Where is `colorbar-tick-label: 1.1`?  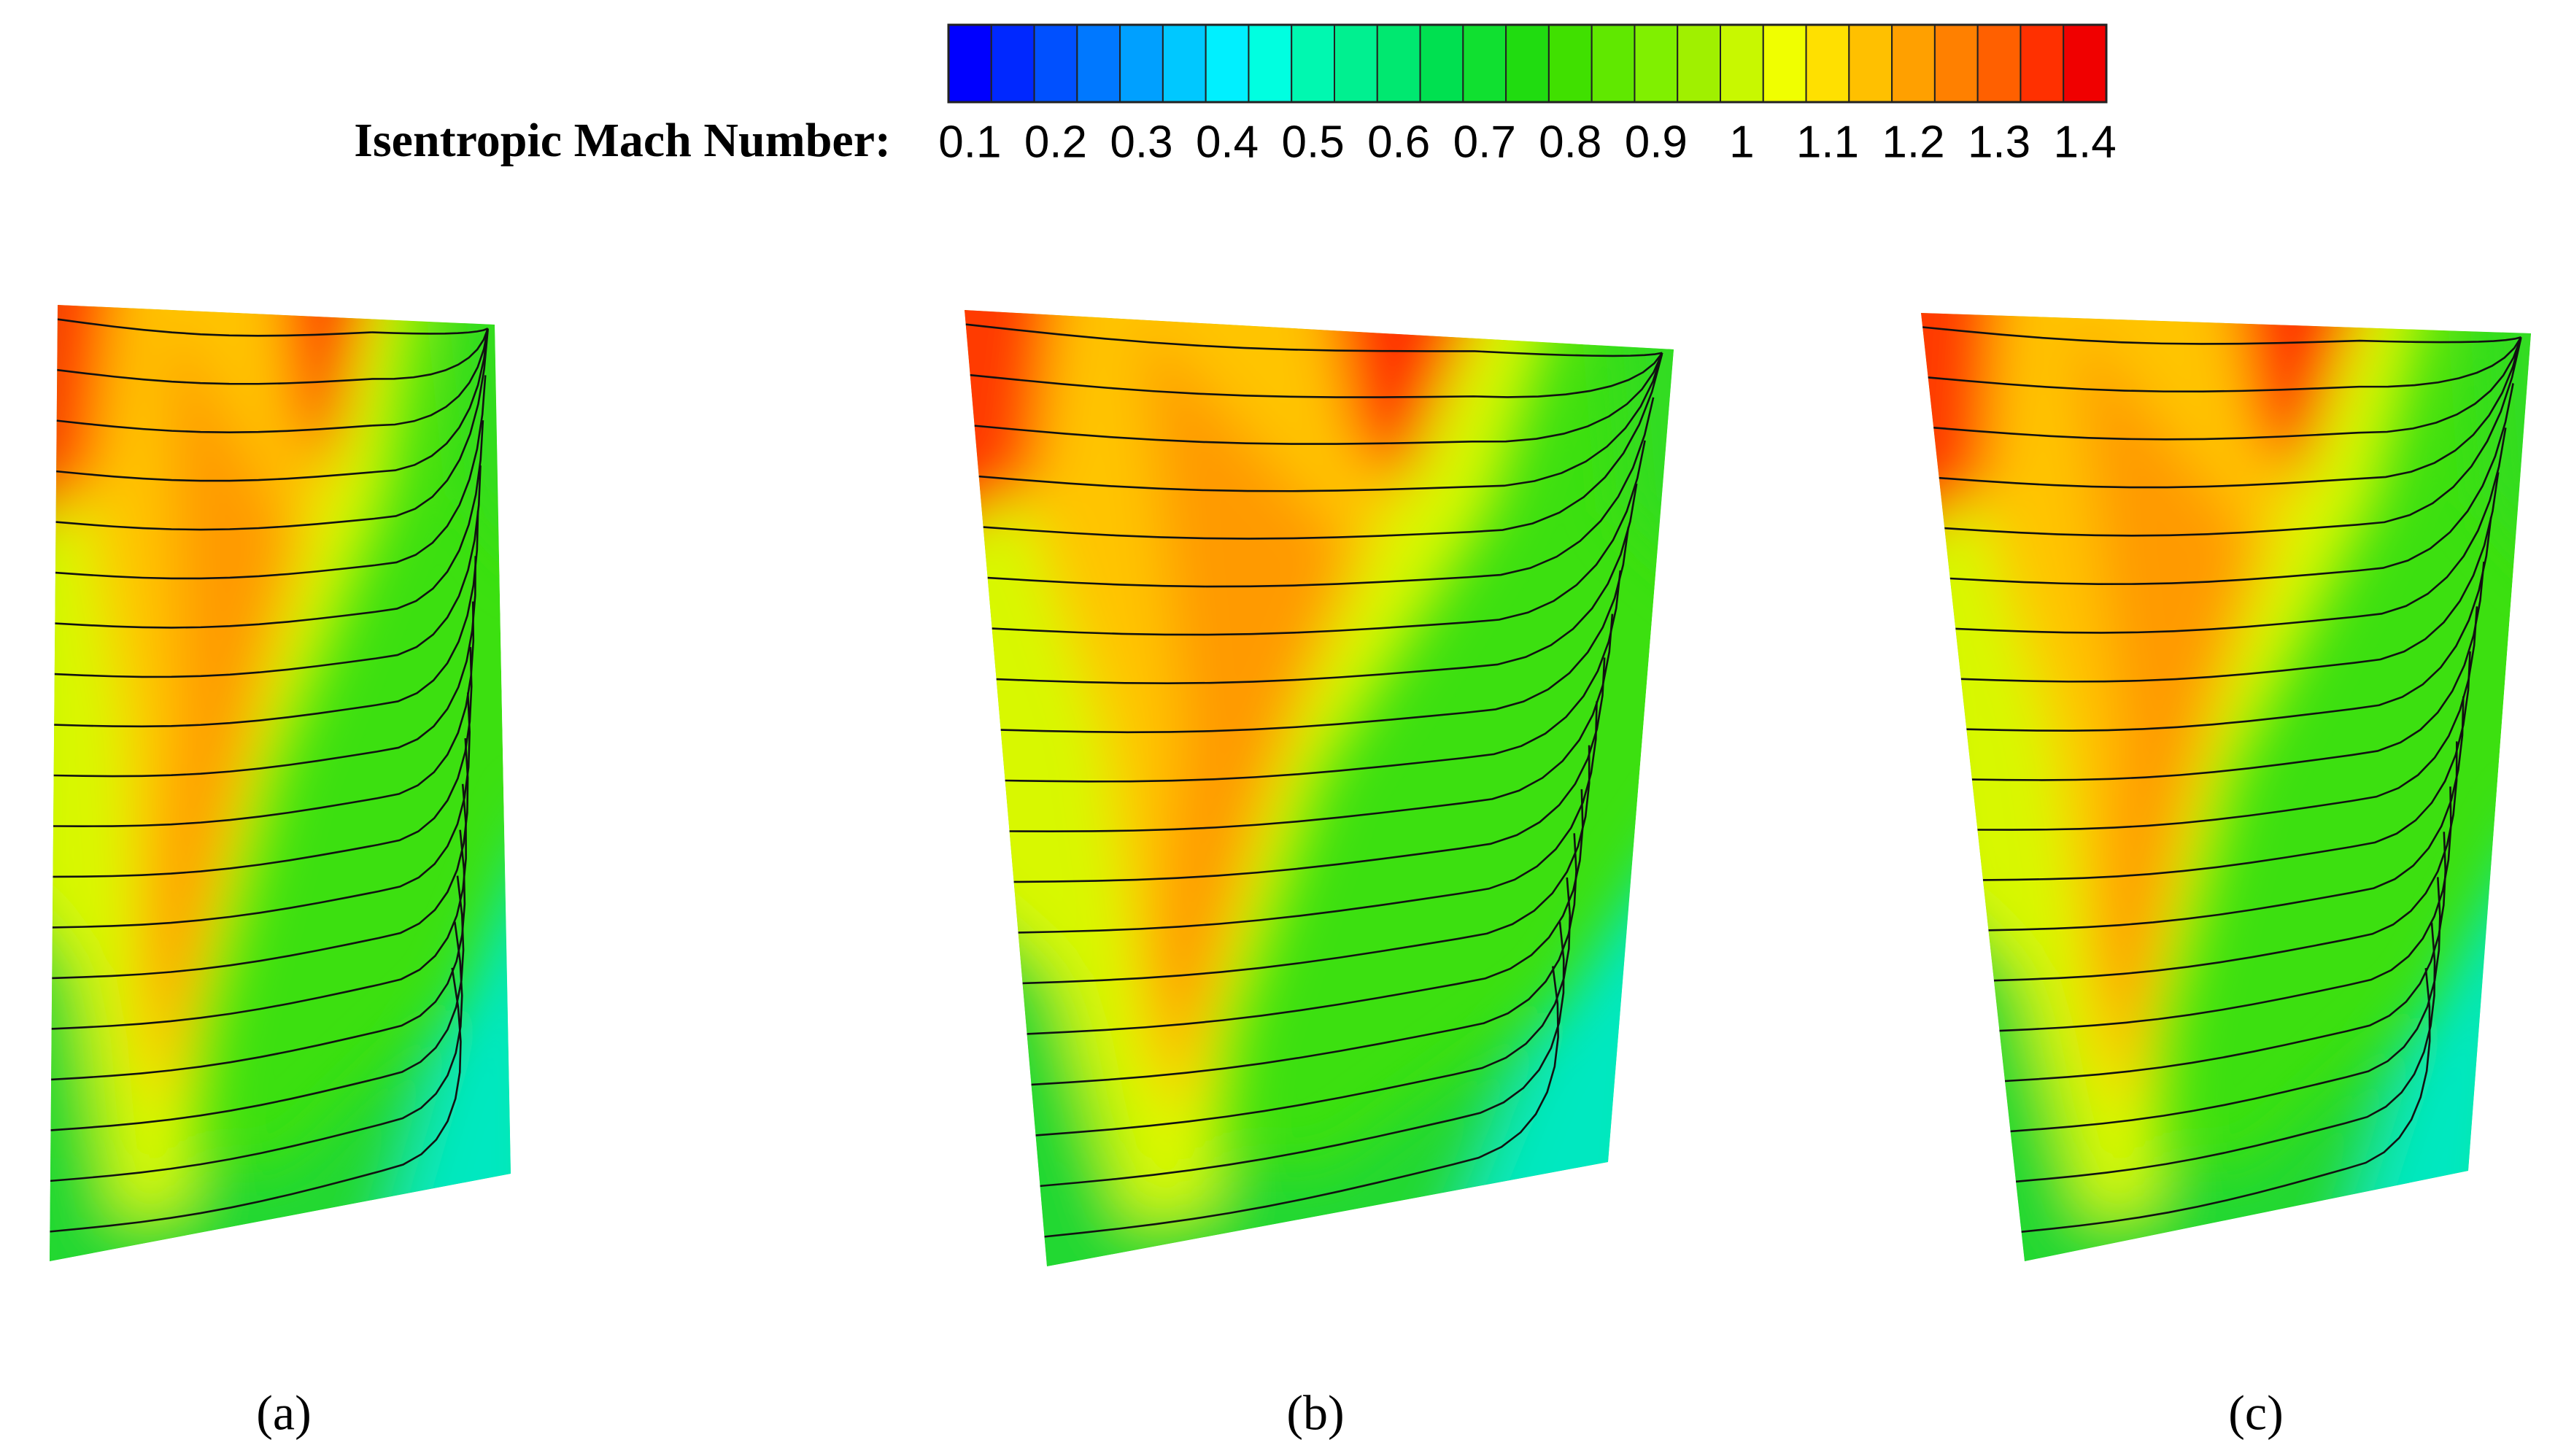 colorbar-tick-label: 1.1 is located at coordinates (1827, 142).